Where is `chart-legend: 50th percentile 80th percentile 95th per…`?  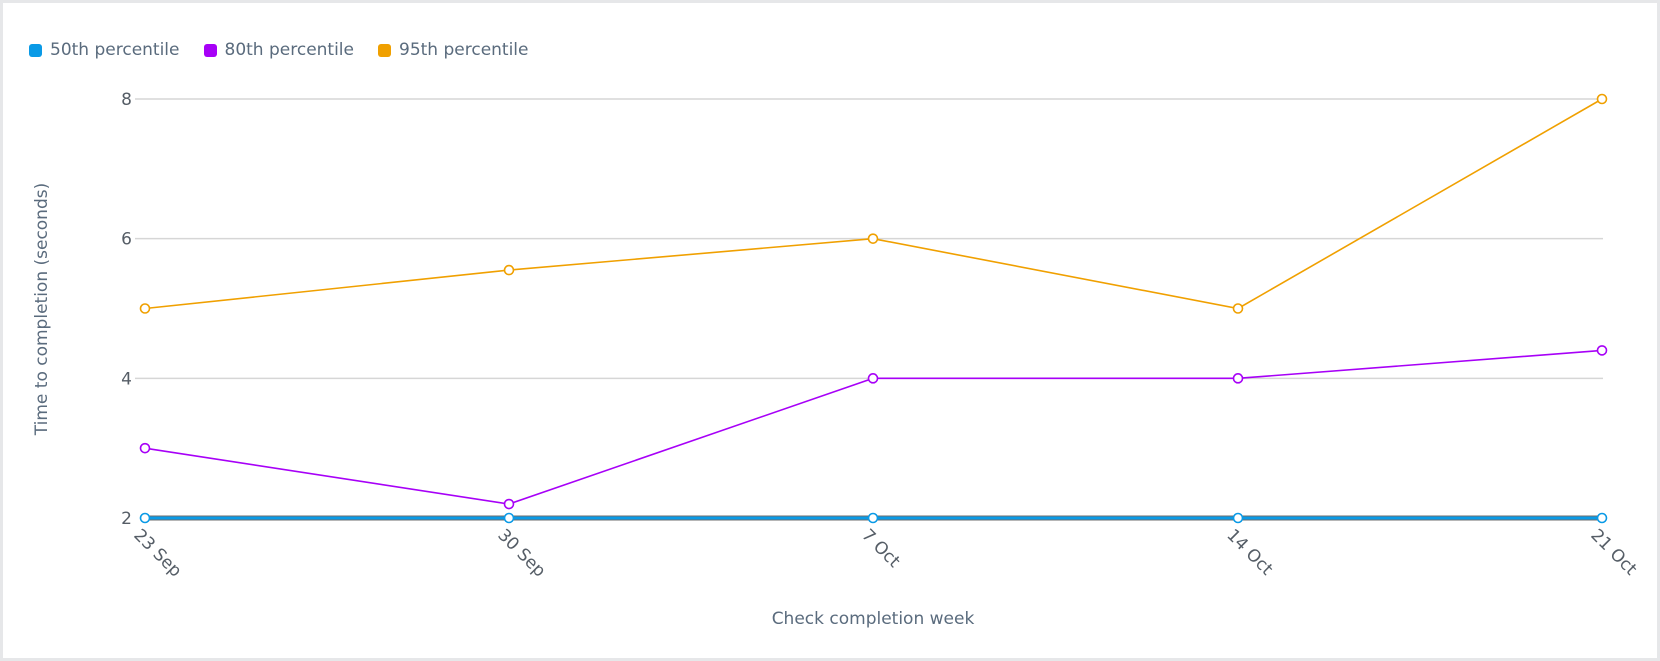
chart-legend: 50th percentile 80th percentile 95th per… is located at coordinates (279, 50).